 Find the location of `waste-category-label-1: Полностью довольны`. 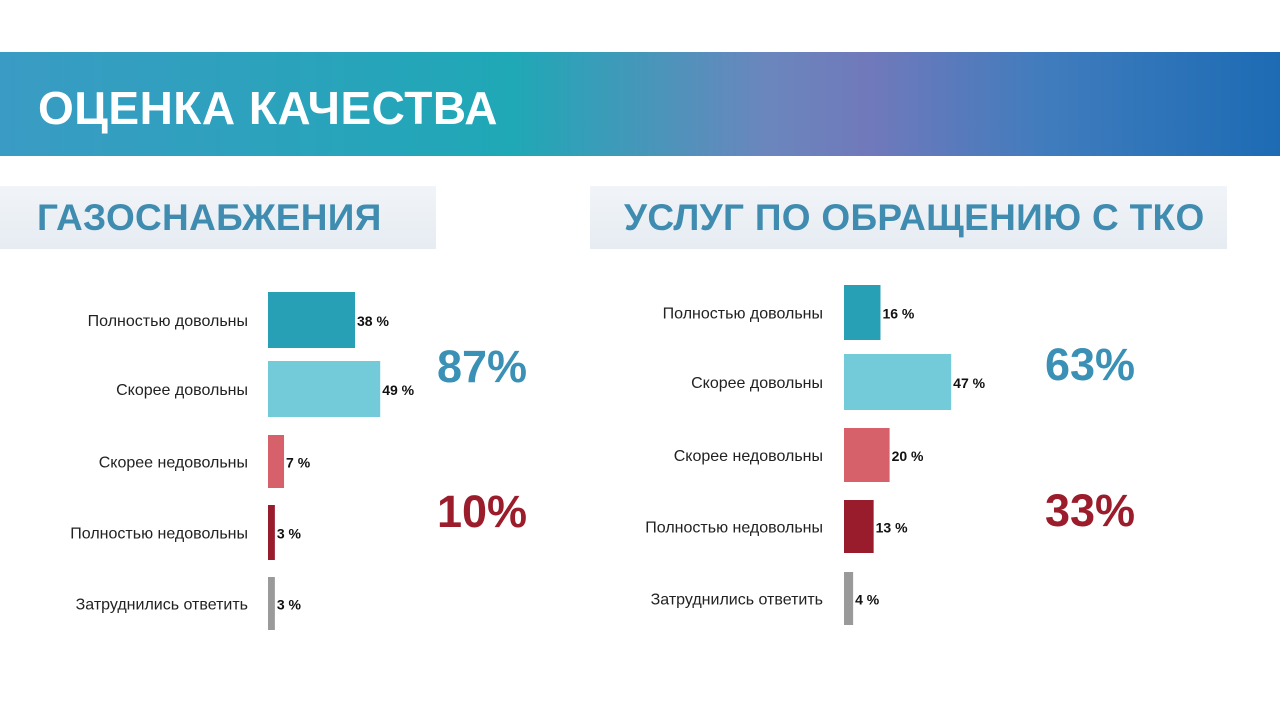

waste-category-label-1: Полностью довольны is located at coordinates (743, 314).